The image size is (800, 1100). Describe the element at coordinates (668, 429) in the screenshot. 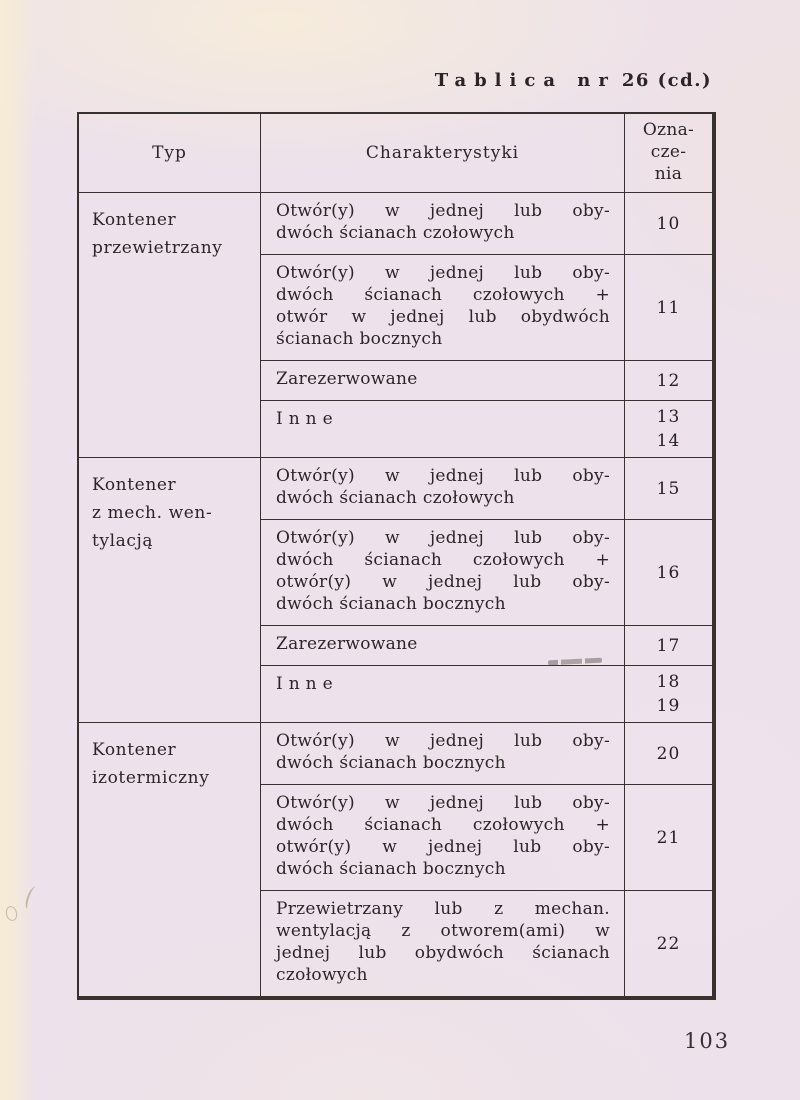

I see `designation-cell: 13 14` at that location.